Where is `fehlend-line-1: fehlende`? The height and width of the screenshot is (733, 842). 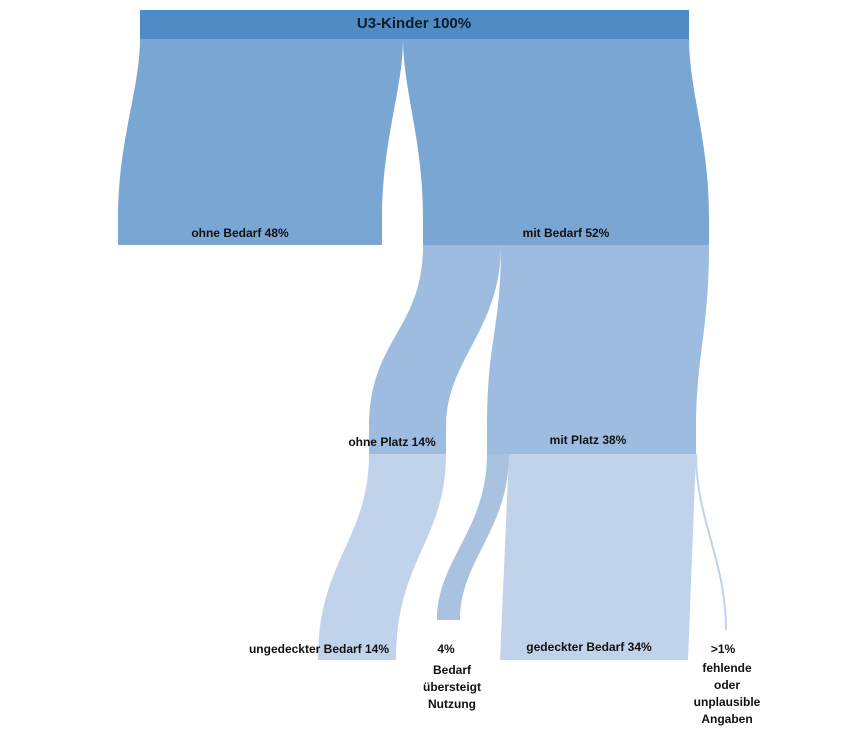
fehlend-line-1: fehlende is located at coordinates (727, 668).